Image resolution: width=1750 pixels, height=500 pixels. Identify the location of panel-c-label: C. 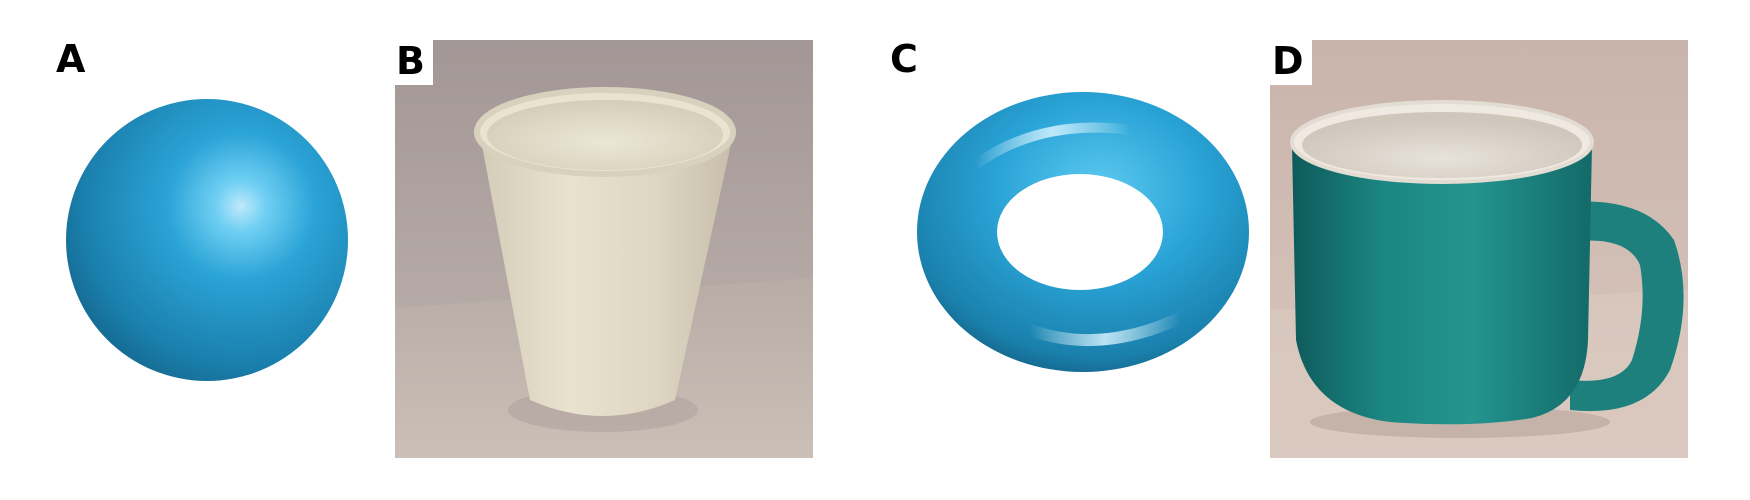
(904, 59).